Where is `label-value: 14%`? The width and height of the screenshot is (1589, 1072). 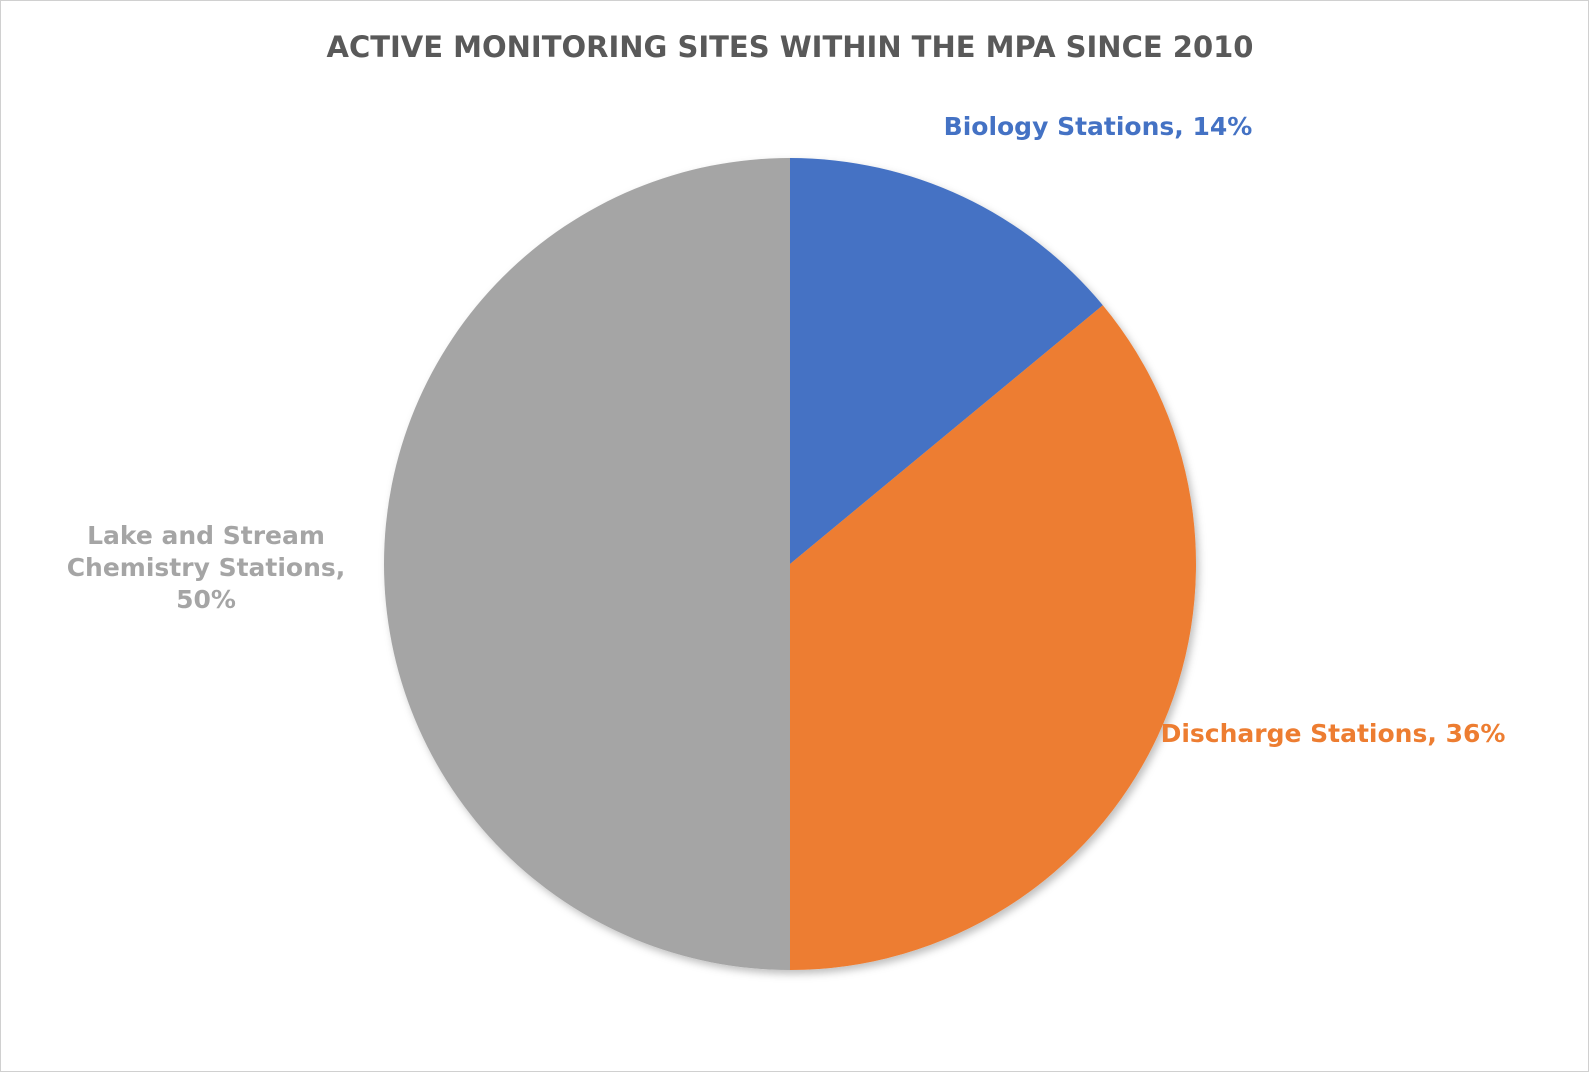
label-value: 14% is located at coordinates (1222, 126).